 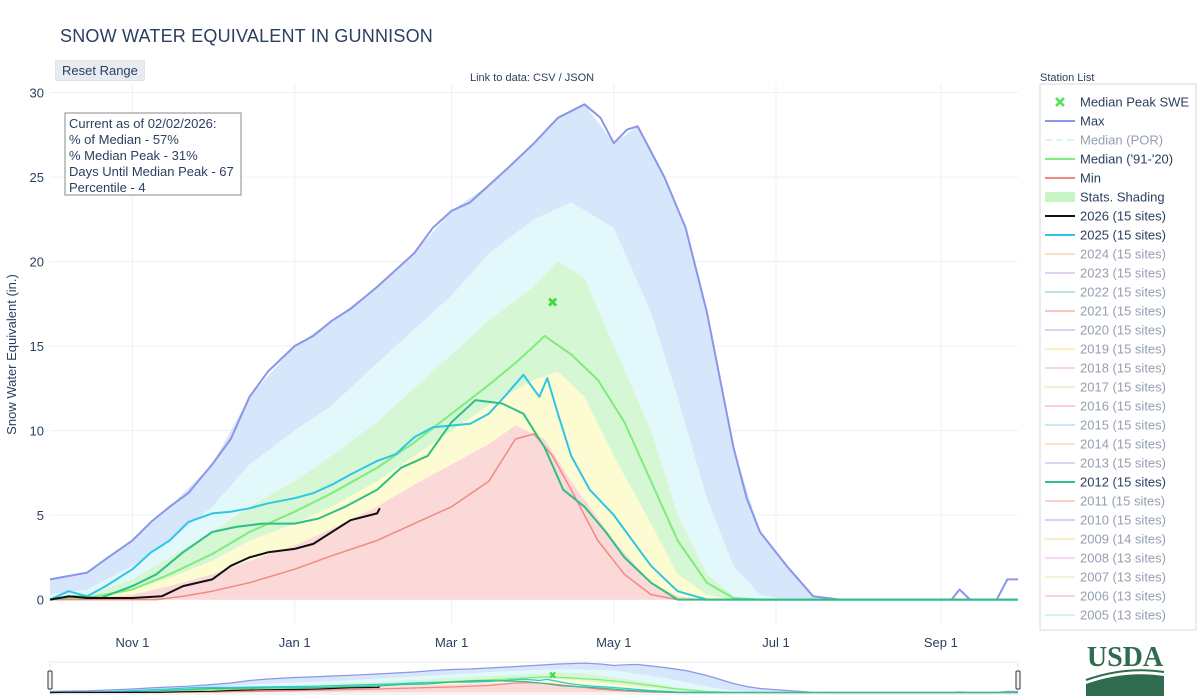 I want to click on legend-item: 2017 (15 sites), so click(x=1105, y=387).